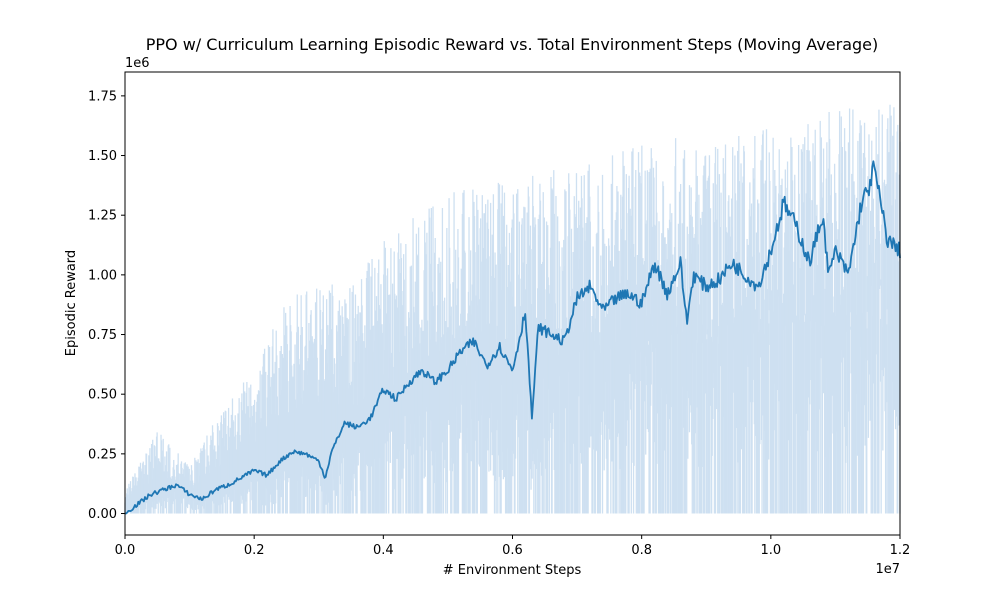 The image size is (1000, 600). Describe the element at coordinates (512, 550) in the screenshot. I see `x-tick-label: 0.6` at that location.